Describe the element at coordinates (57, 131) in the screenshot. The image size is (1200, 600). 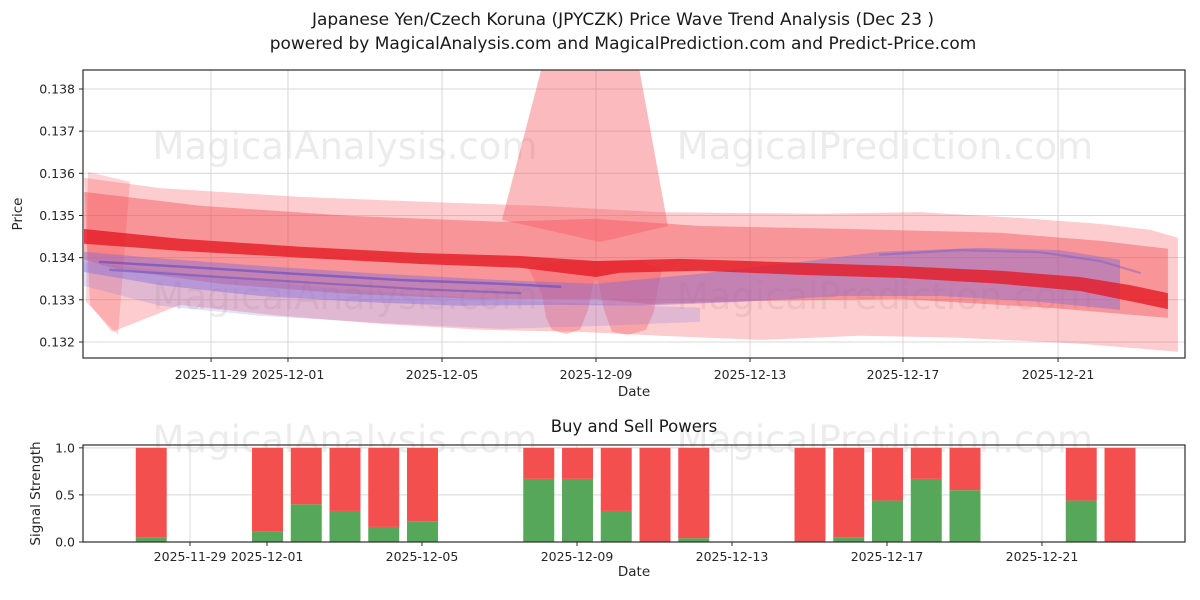
I see `y-tick-label: 0.137` at that location.